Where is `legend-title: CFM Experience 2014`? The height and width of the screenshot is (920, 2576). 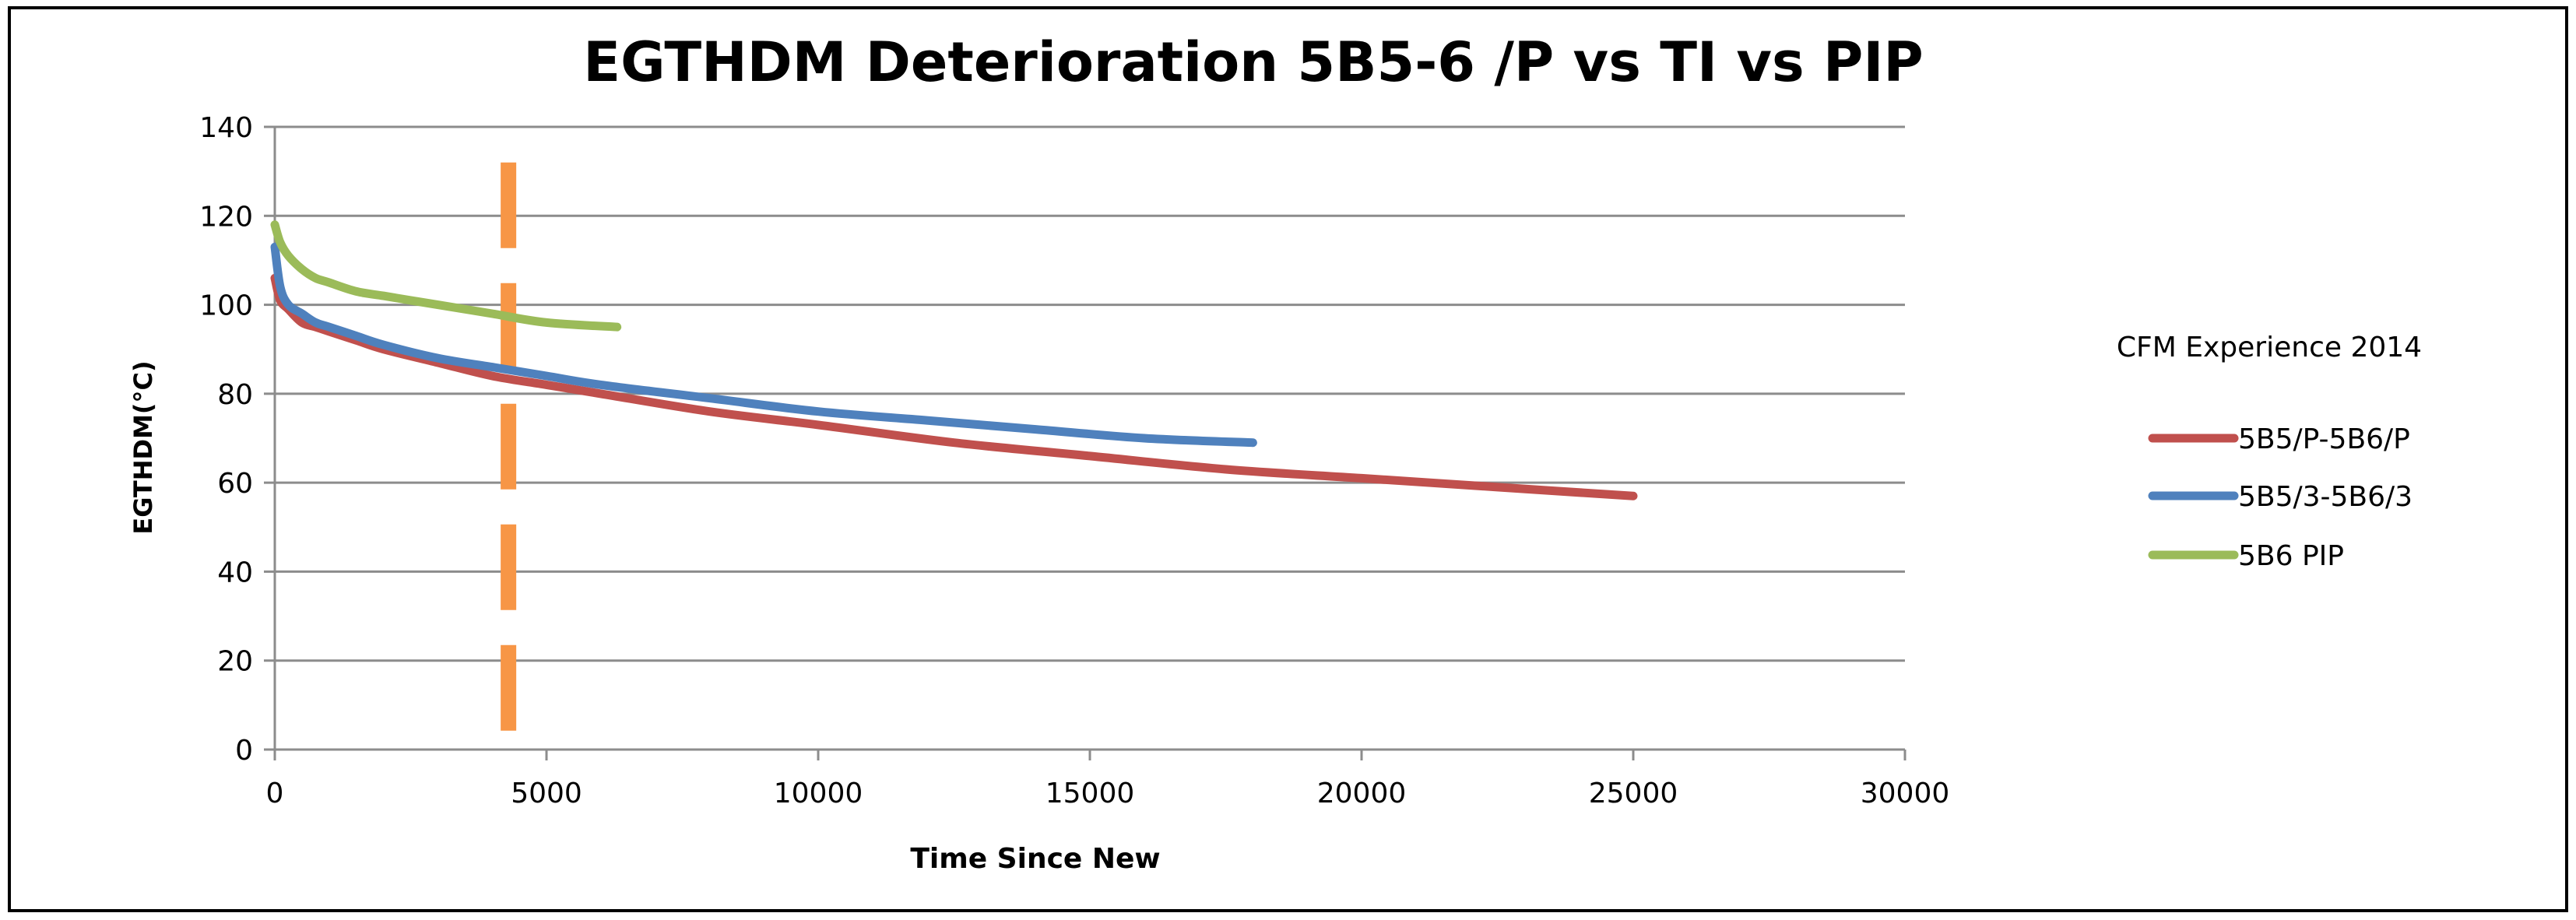 legend-title: CFM Experience 2014 is located at coordinates (2269, 347).